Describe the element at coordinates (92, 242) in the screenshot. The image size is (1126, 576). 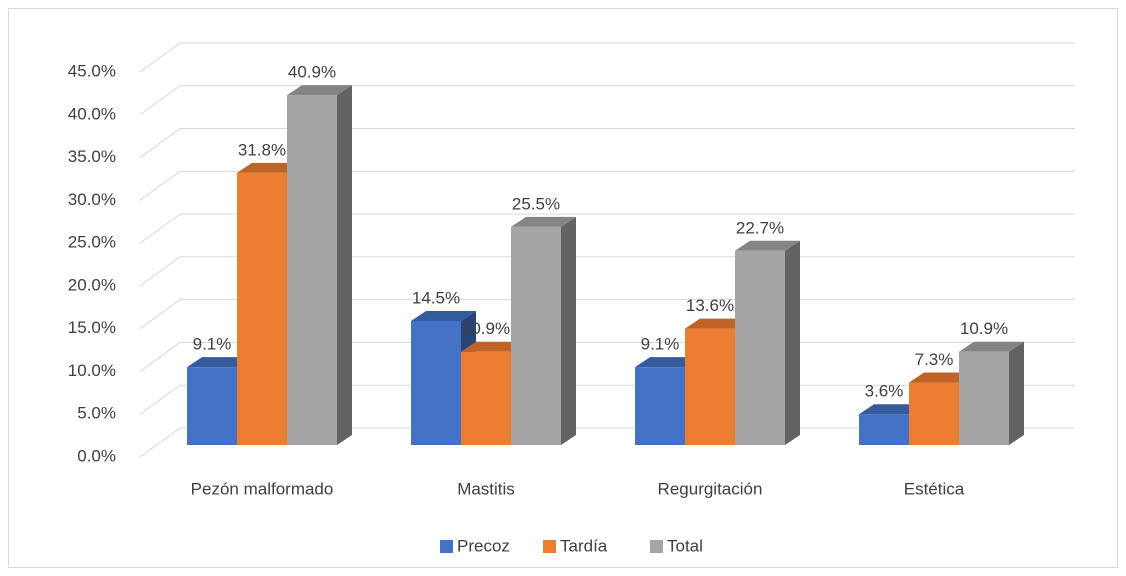
I see `y-tick-label: 25.0%` at that location.